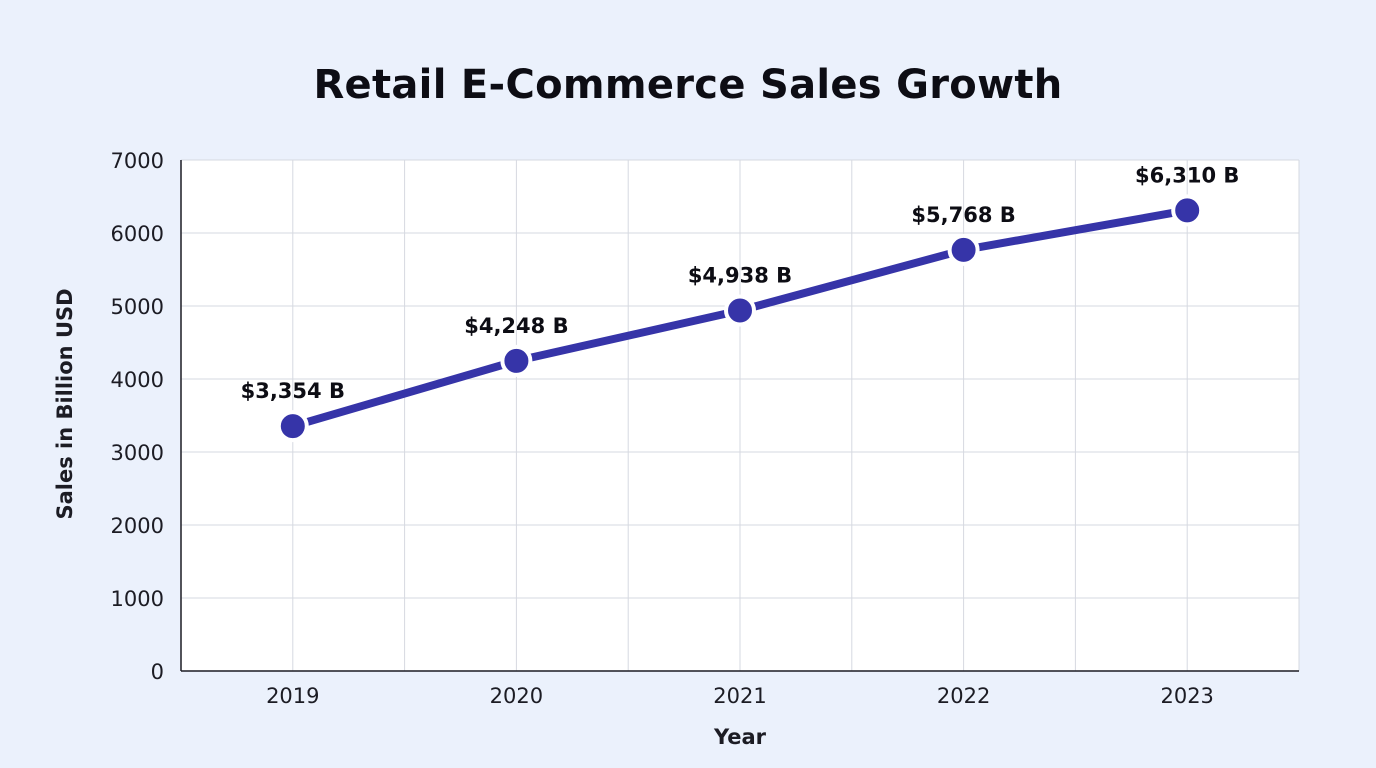 This screenshot has width=1376, height=768. I want to click on x-tick-label: 2020, so click(516, 696).